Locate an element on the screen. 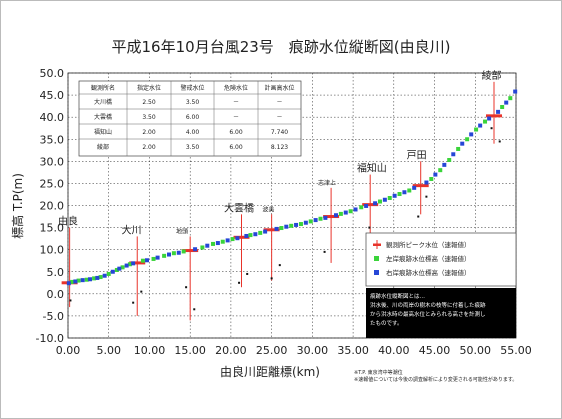 The height and width of the screenshot is (419, 562). y-tick-label: -5.0 is located at coordinates (53, 316).